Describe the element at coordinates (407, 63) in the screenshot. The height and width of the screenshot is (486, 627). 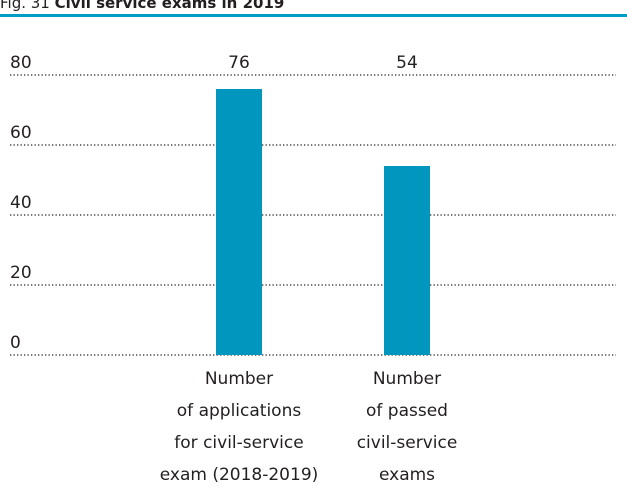
I see `data-label: 54` at that location.